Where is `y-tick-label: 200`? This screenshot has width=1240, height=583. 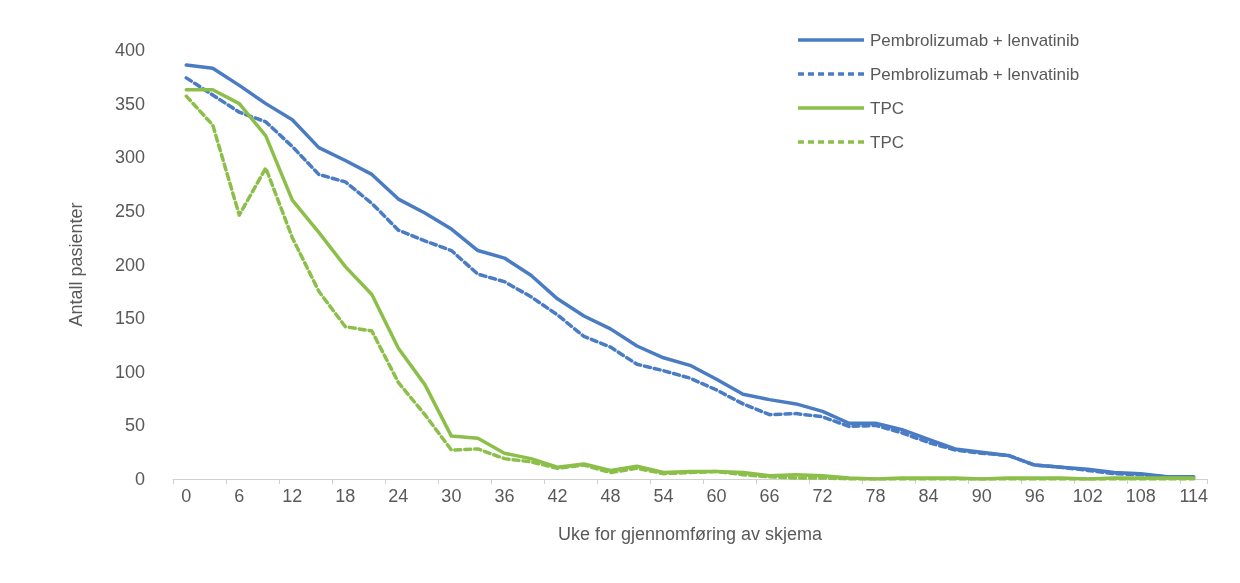
y-tick-label: 200 is located at coordinates (129, 264).